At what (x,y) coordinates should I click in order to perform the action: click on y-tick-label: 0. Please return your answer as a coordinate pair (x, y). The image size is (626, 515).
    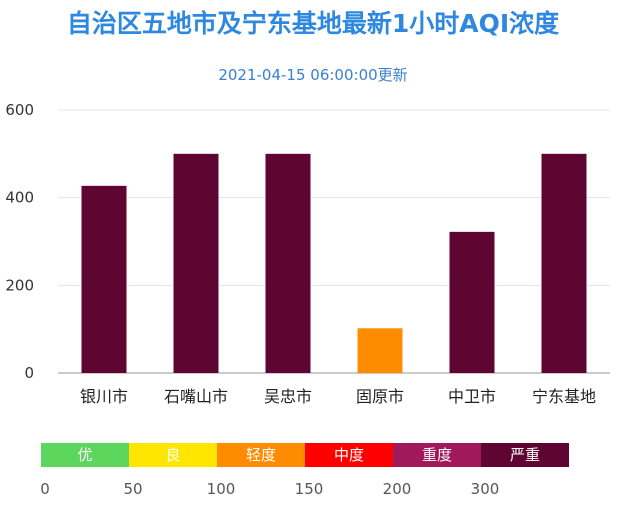
    Looking at the image, I should click on (29, 373).